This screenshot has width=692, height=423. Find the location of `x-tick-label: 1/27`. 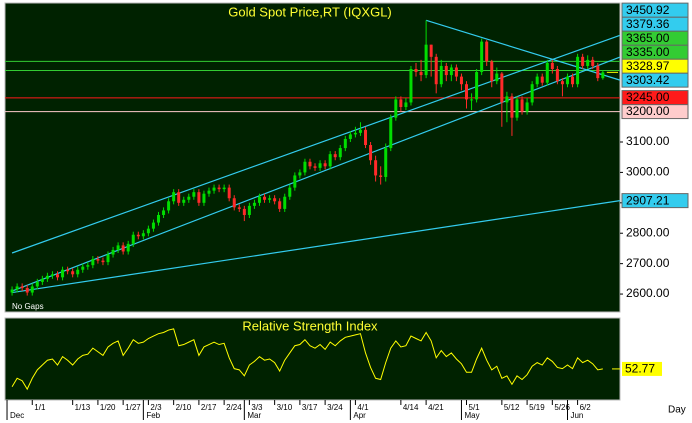

x-tick-label: 1/27 is located at coordinates (133, 407).